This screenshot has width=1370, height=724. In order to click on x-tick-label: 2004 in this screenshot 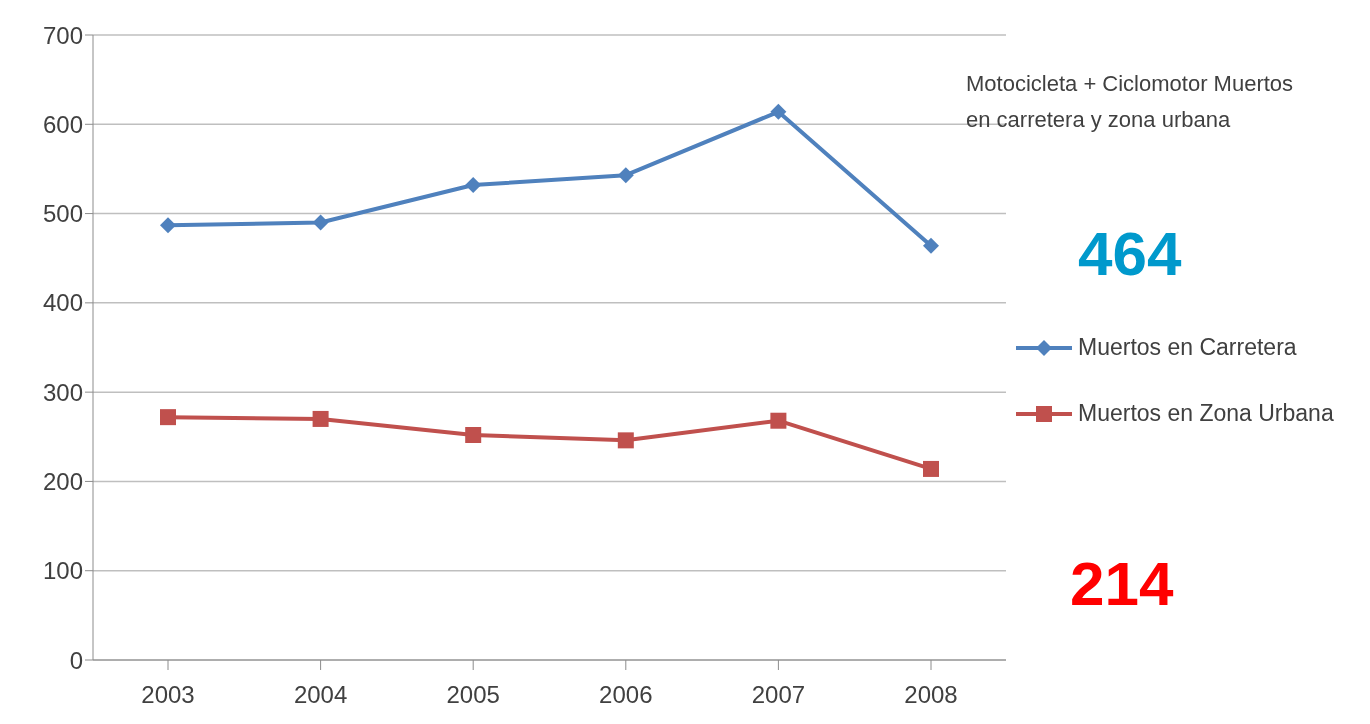, I will do `click(320, 695)`.